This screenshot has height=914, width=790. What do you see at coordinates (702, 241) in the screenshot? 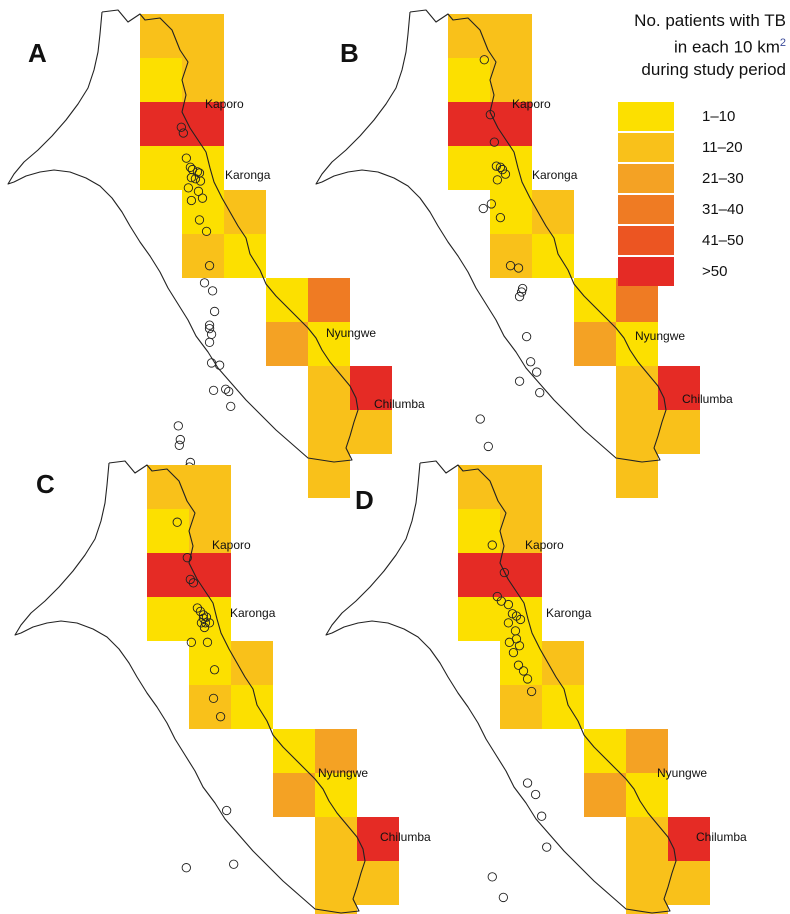
I see `legend-item: 41–50` at bounding box center [702, 241].